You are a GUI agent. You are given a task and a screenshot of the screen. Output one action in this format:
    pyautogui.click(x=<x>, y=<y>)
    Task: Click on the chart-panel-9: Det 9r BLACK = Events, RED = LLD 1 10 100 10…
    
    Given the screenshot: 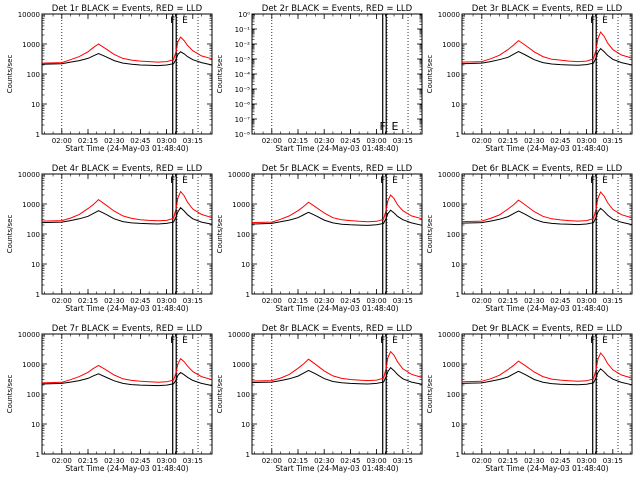 What is the action you would take?
    pyautogui.click(x=529, y=398)
    